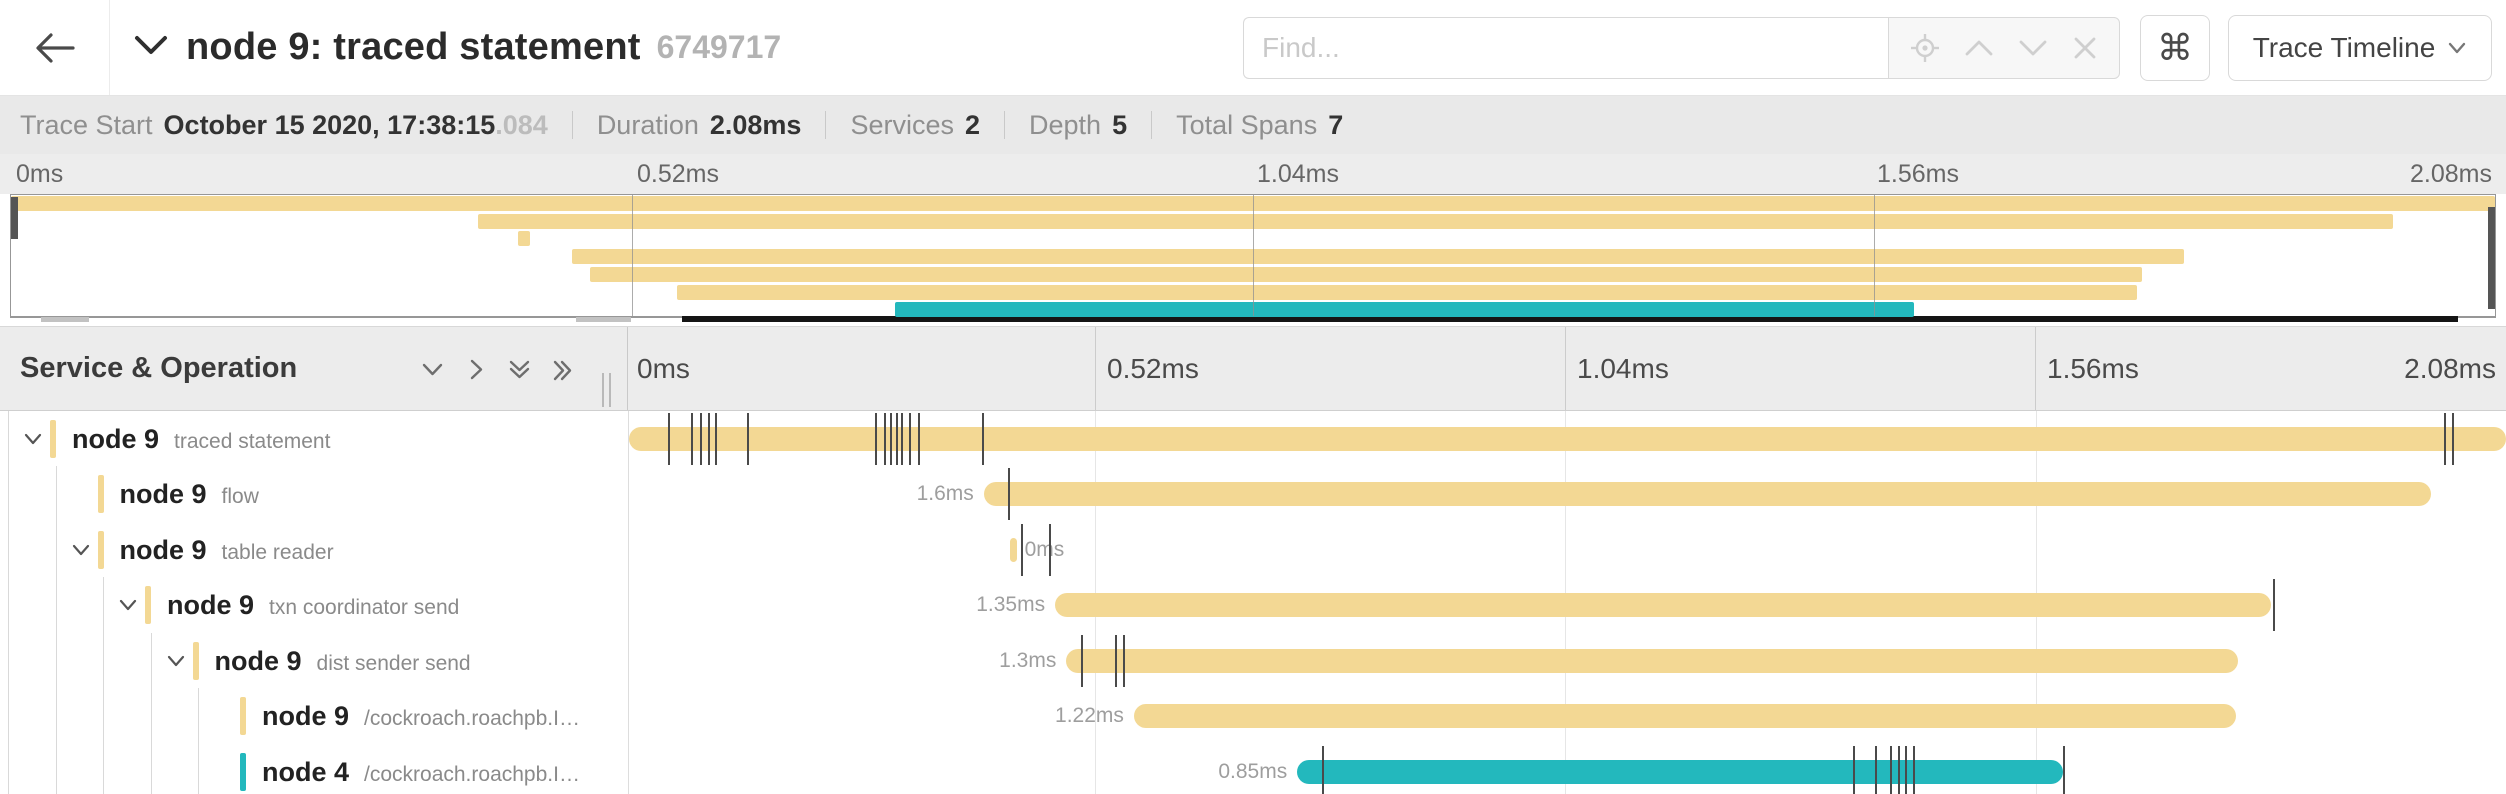 The width and height of the screenshot is (2506, 794). I want to click on summary-value: 2, so click(972, 124).